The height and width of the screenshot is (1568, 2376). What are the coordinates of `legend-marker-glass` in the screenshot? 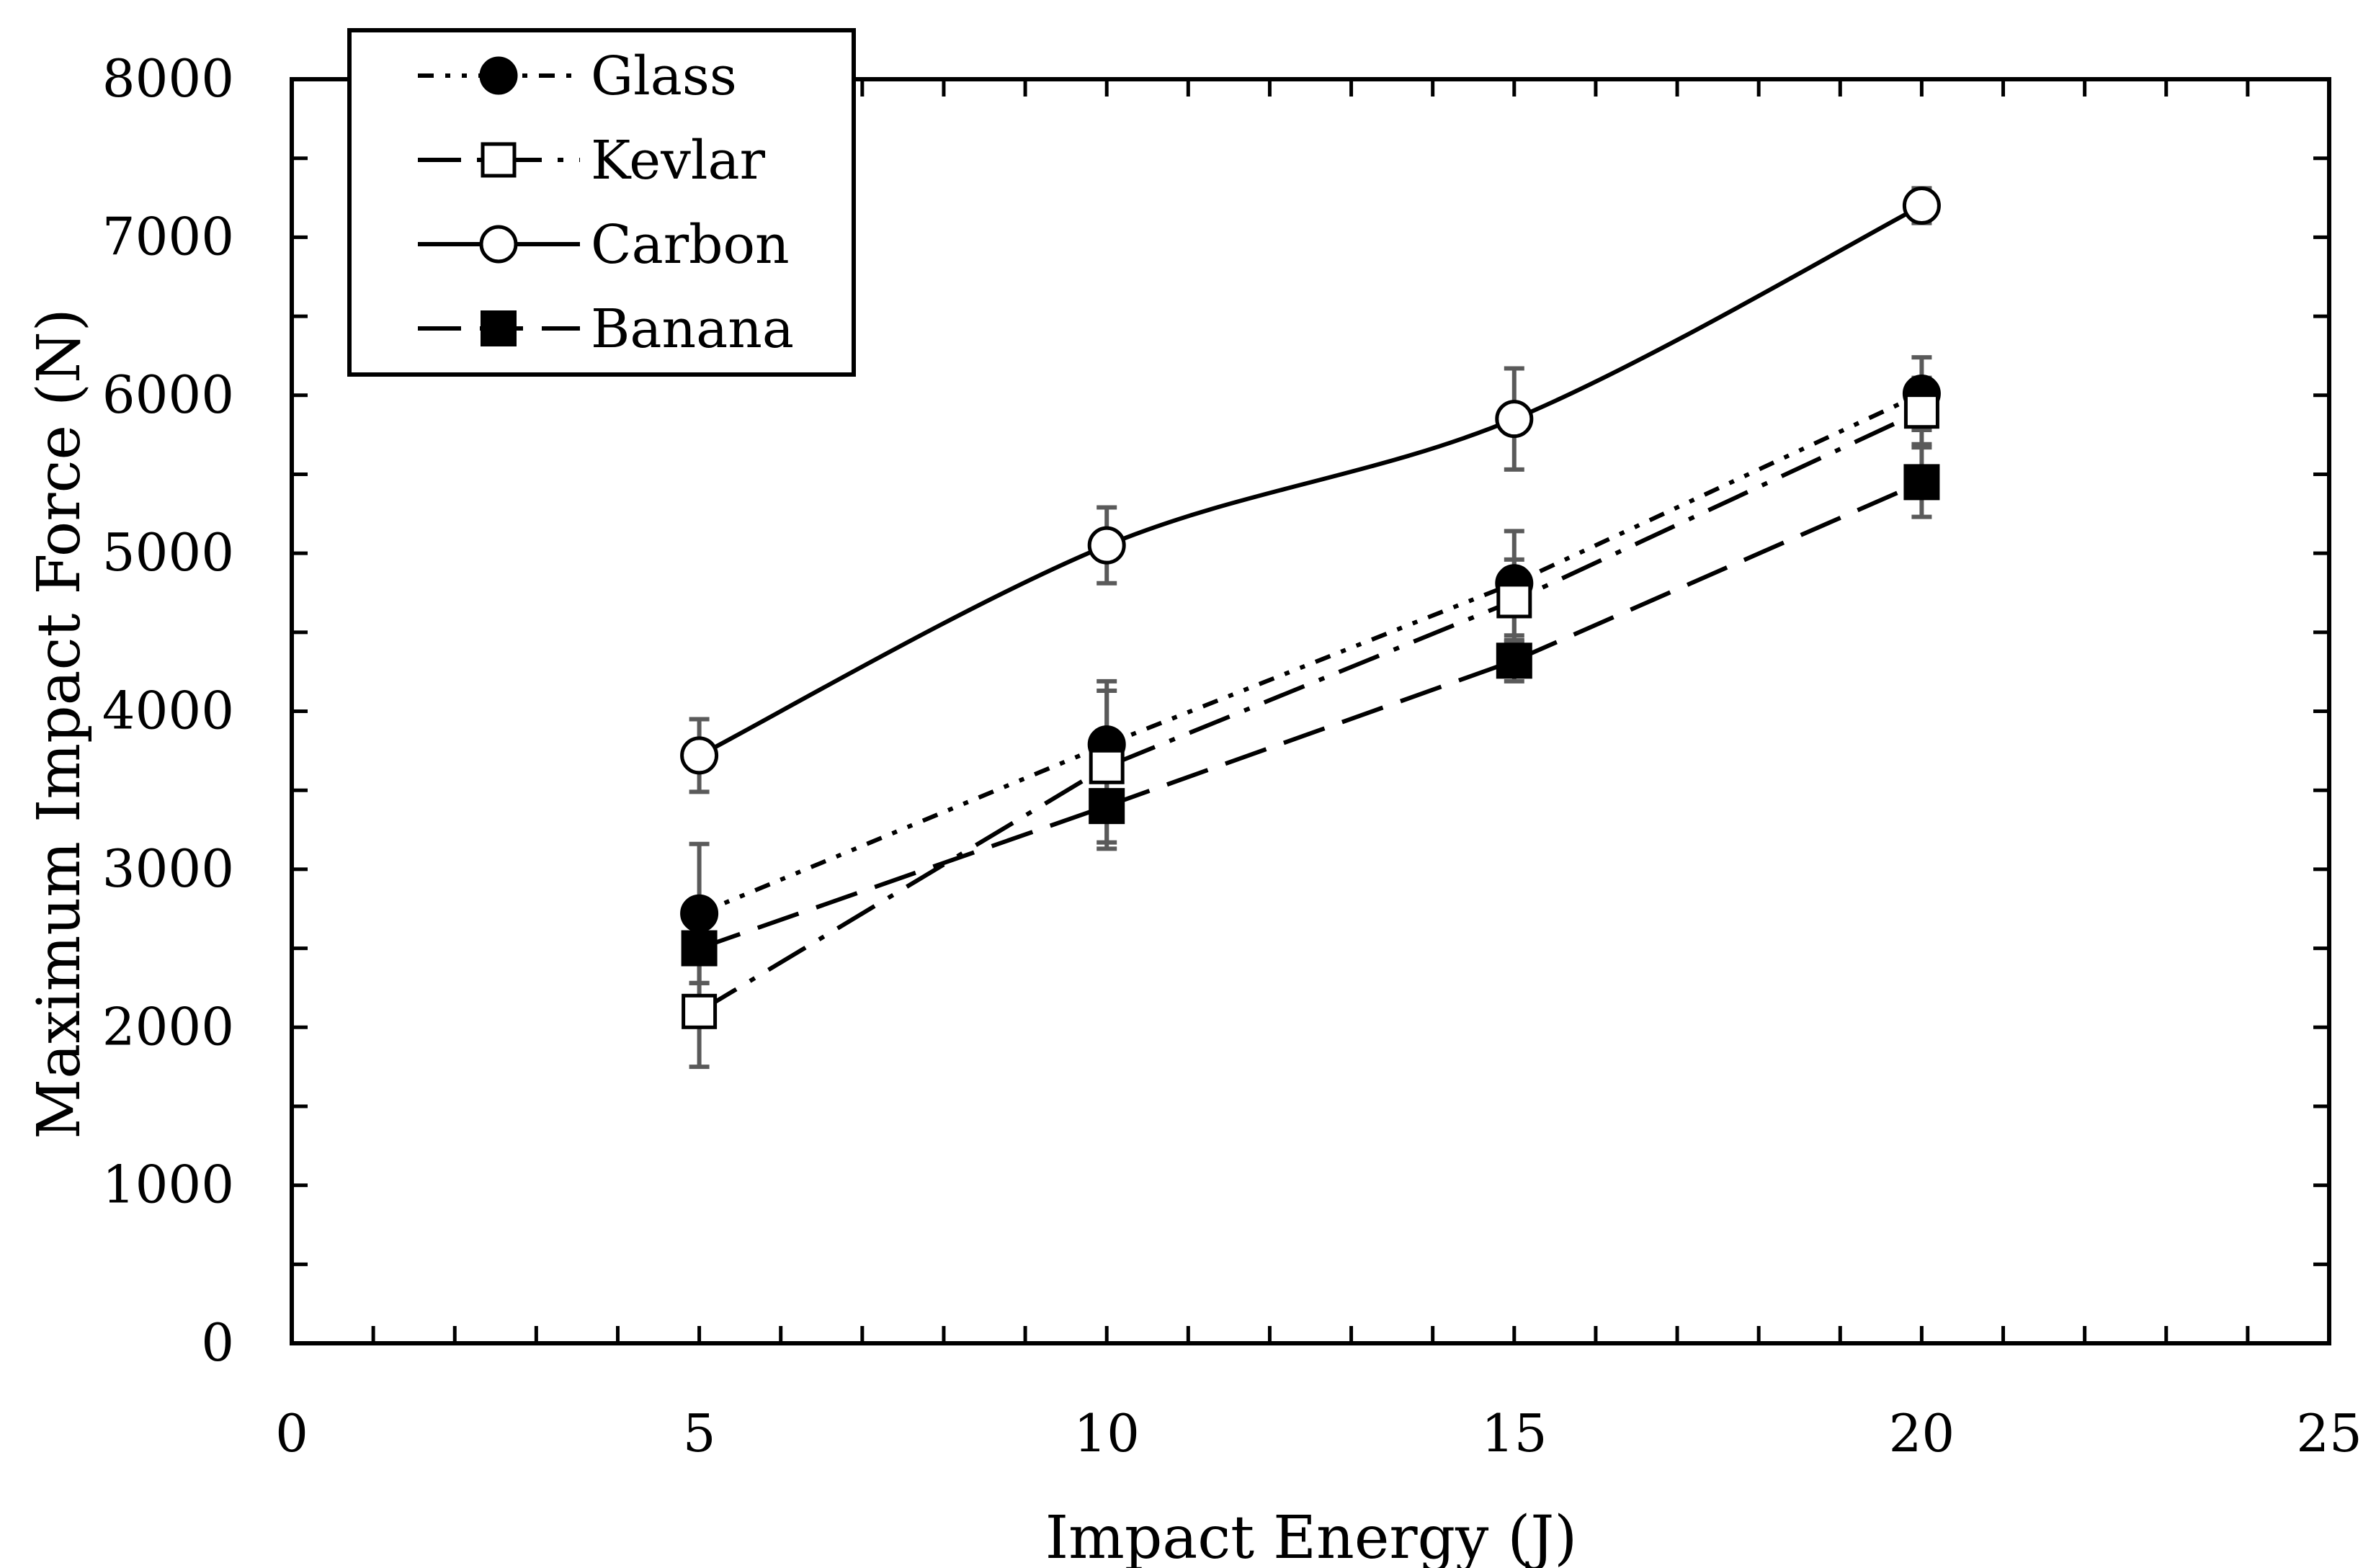 It's located at (498, 76).